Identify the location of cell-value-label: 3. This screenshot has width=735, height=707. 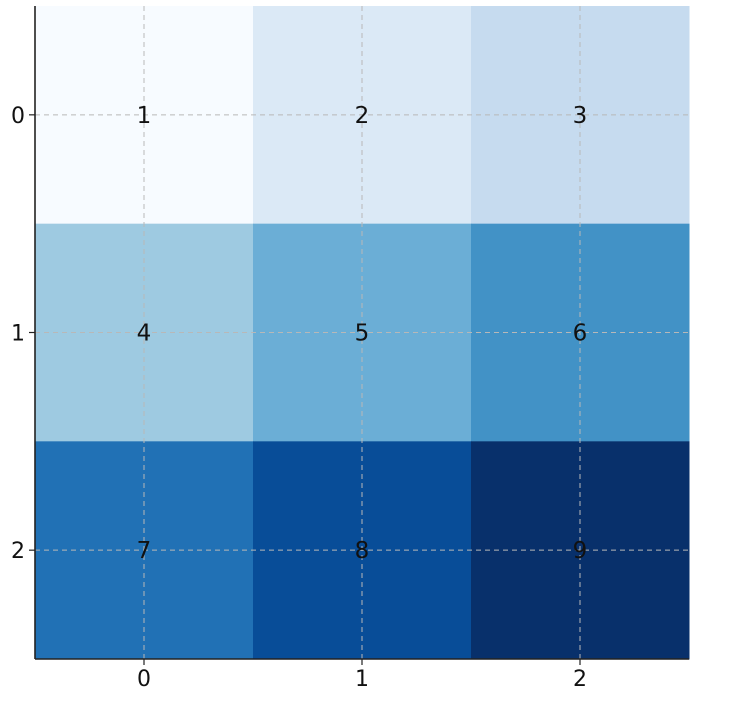
(580, 116).